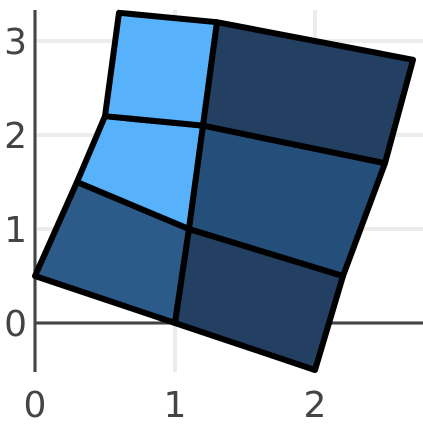  Describe the element at coordinates (315, 404) in the screenshot. I see `x-tick-label-2: 2` at that location.